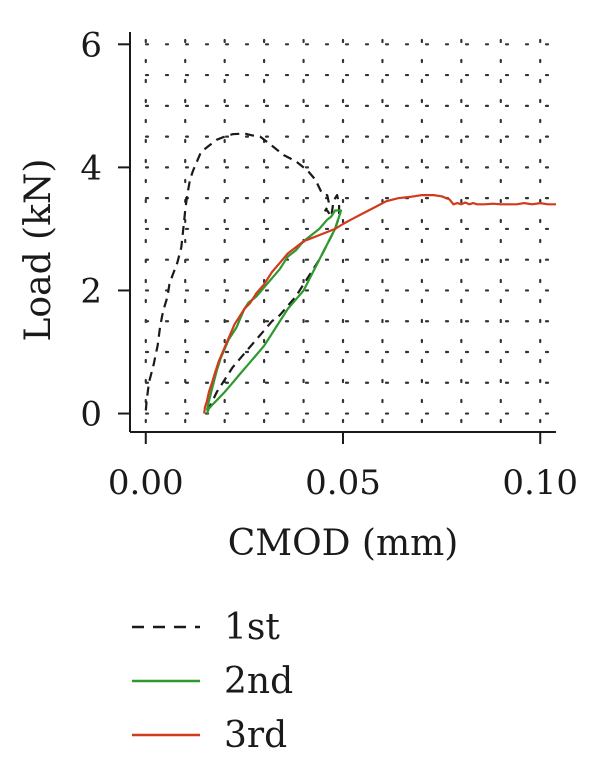 Image resolution: width=600 pixels, height=771 pixels. Describe the element at coordinates (146, 483) in the screenshot. I see `x-tick-label-0: 0.00` at that location.